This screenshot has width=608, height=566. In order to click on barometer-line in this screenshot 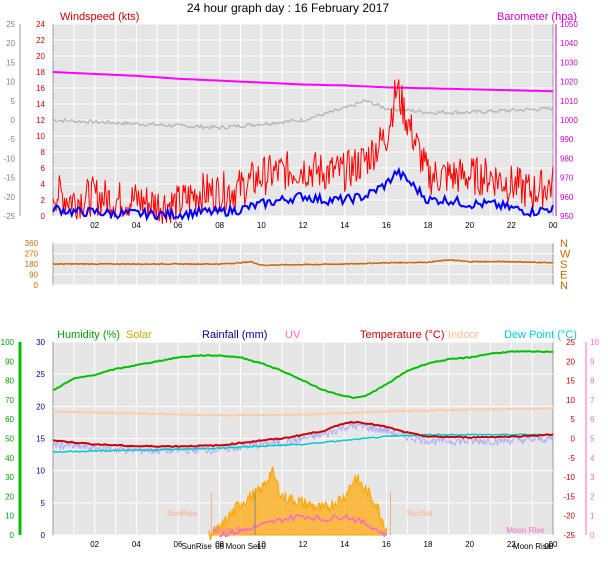, I will do `click(303, 82)`.